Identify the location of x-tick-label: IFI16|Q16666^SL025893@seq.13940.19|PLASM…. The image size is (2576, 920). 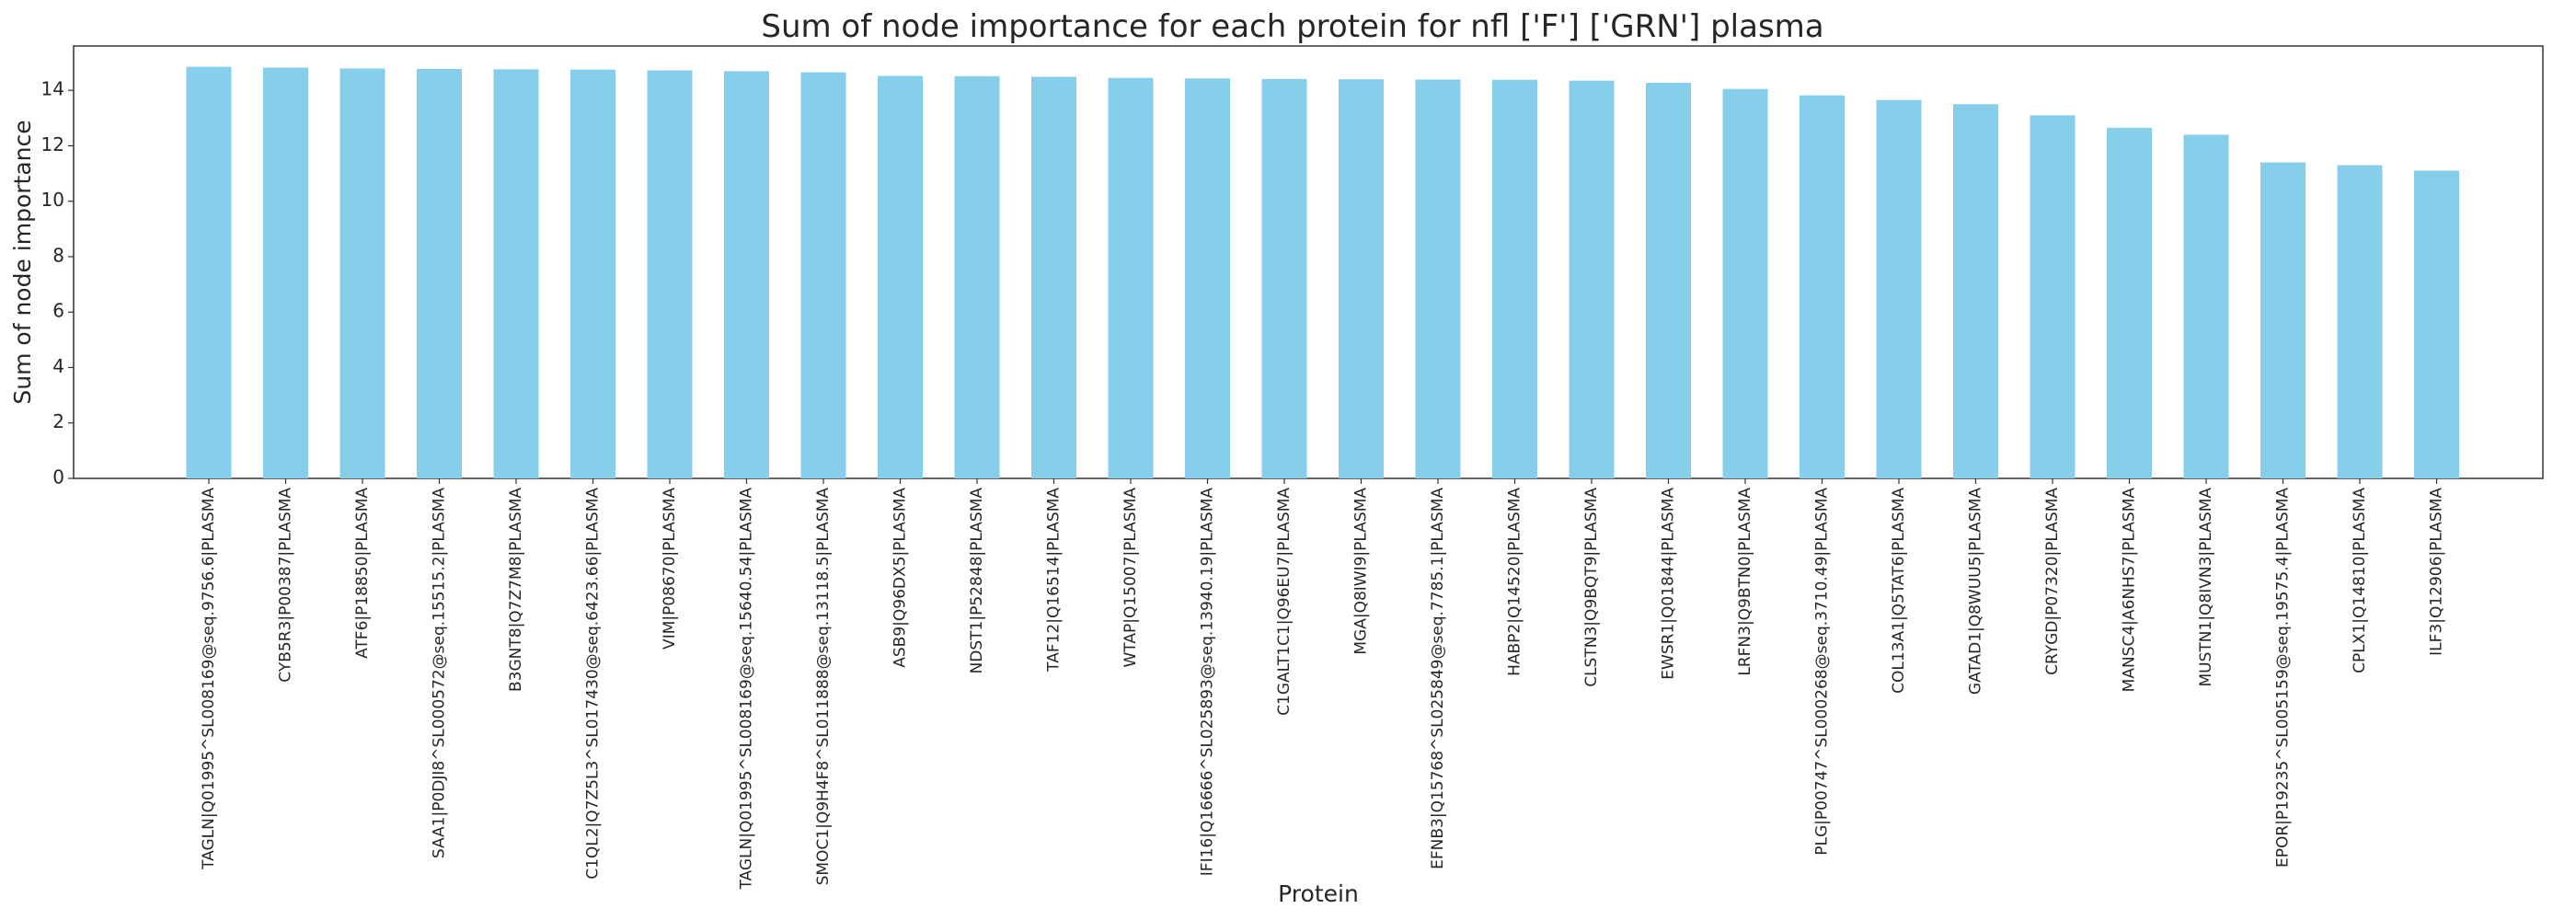
(1208, 682).